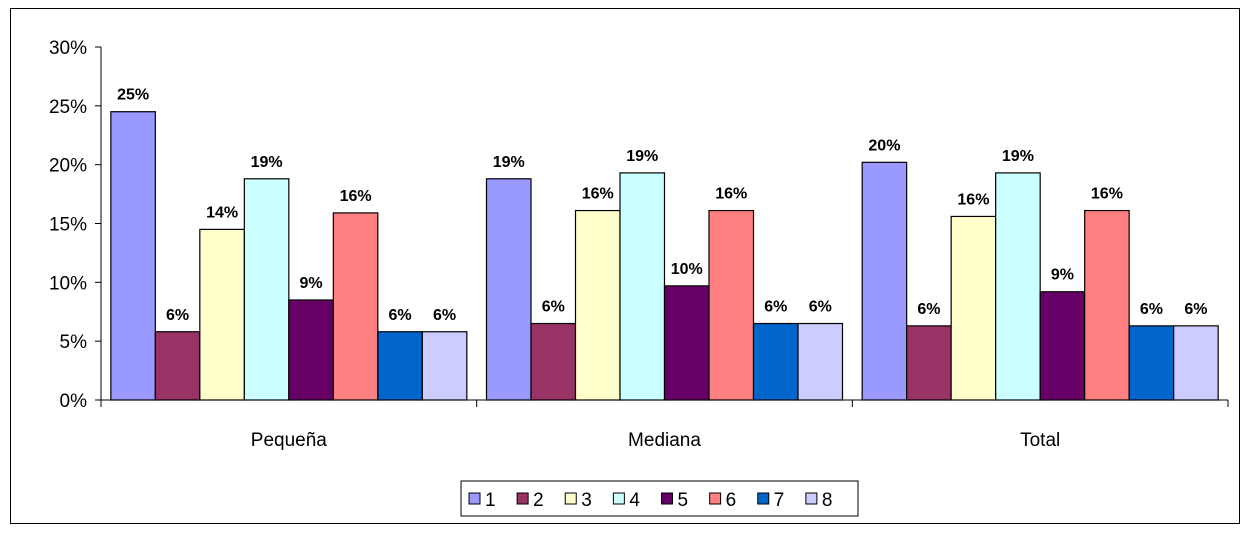  Describe the element at coordinates (687, 269) in the screenshot. I see `data-label: 10%` at that location.